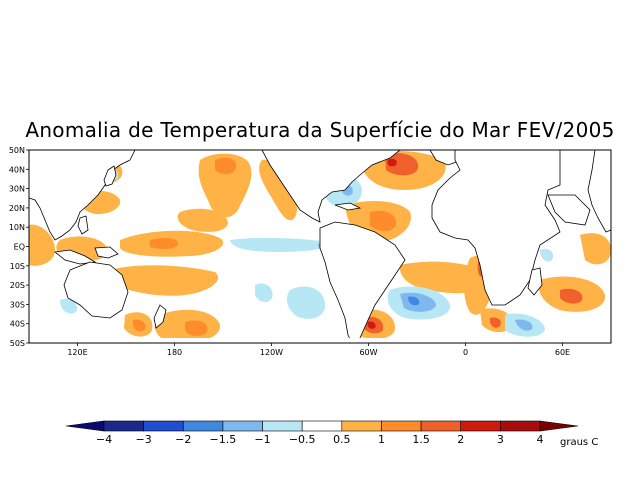 Image resolution: width=640 pixels, height=494 pixels. What do you see at coordinates (579, 442) in the screenshot?
I see `colorbar-units: graus C` at bounding box center [579, 442].